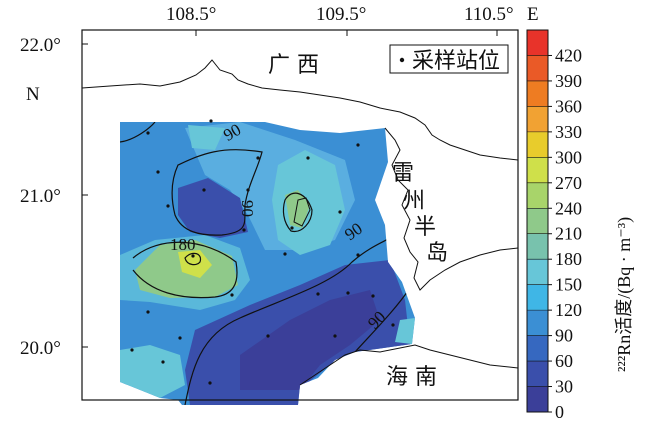 The image size is (650, 423). I want to click on y-tick-label: 22.0°, so click(40, 45).